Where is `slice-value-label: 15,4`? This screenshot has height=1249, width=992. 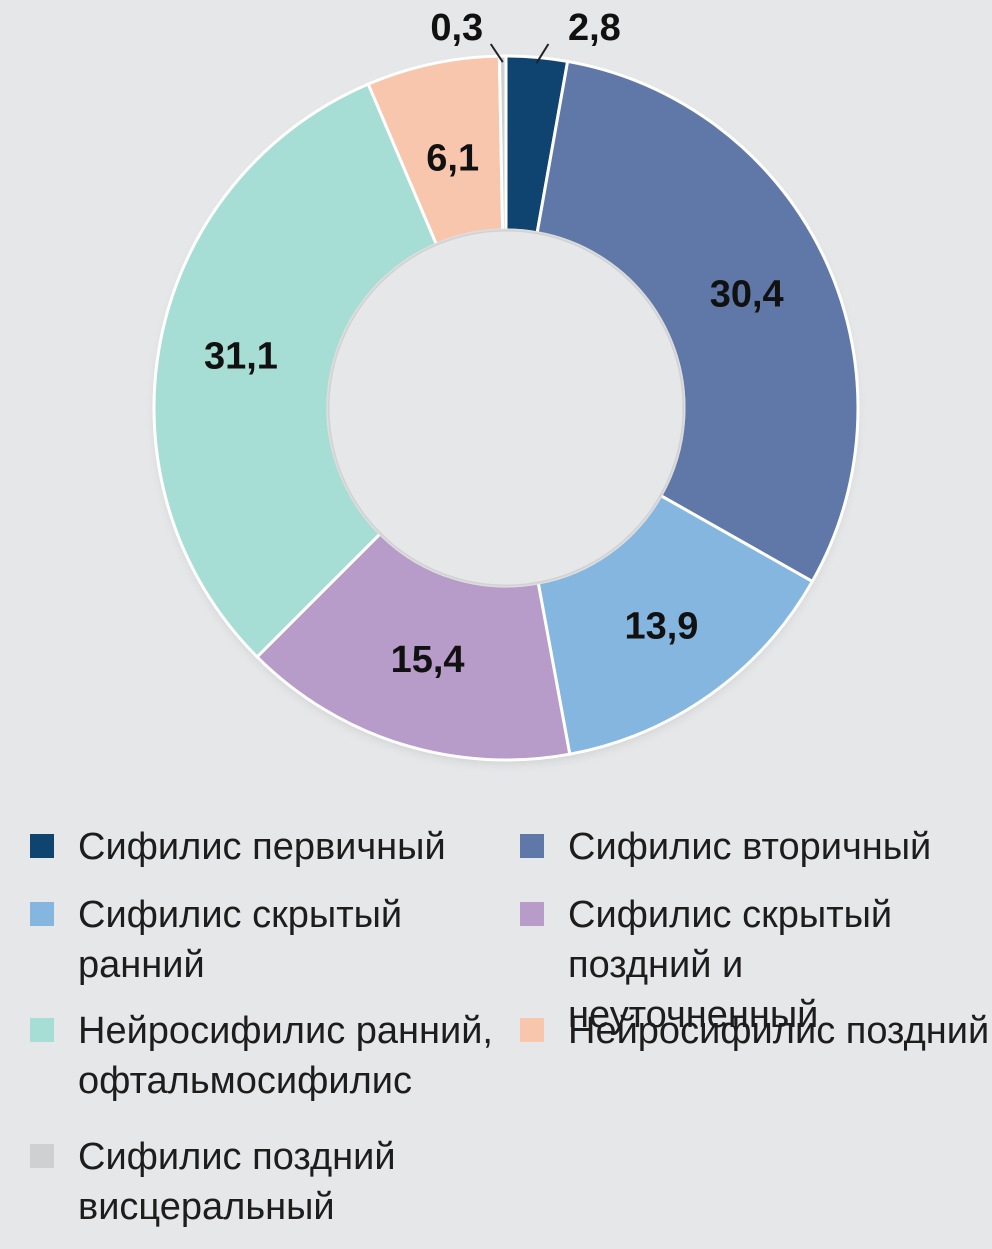 slice-value-label: 15,4 is located at coordinates (428, 660).